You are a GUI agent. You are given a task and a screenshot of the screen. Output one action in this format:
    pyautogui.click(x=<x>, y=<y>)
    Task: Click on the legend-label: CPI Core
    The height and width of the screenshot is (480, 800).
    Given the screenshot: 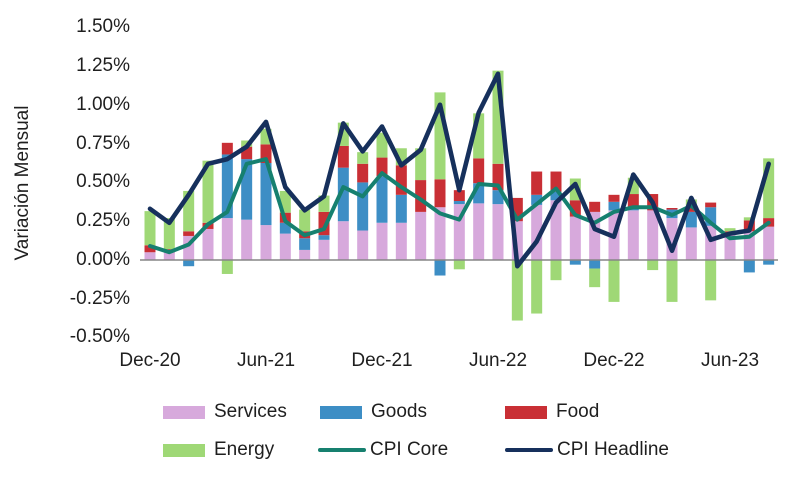 What is the action you would take?
    pyautogui.click(x=409, y=449)
    